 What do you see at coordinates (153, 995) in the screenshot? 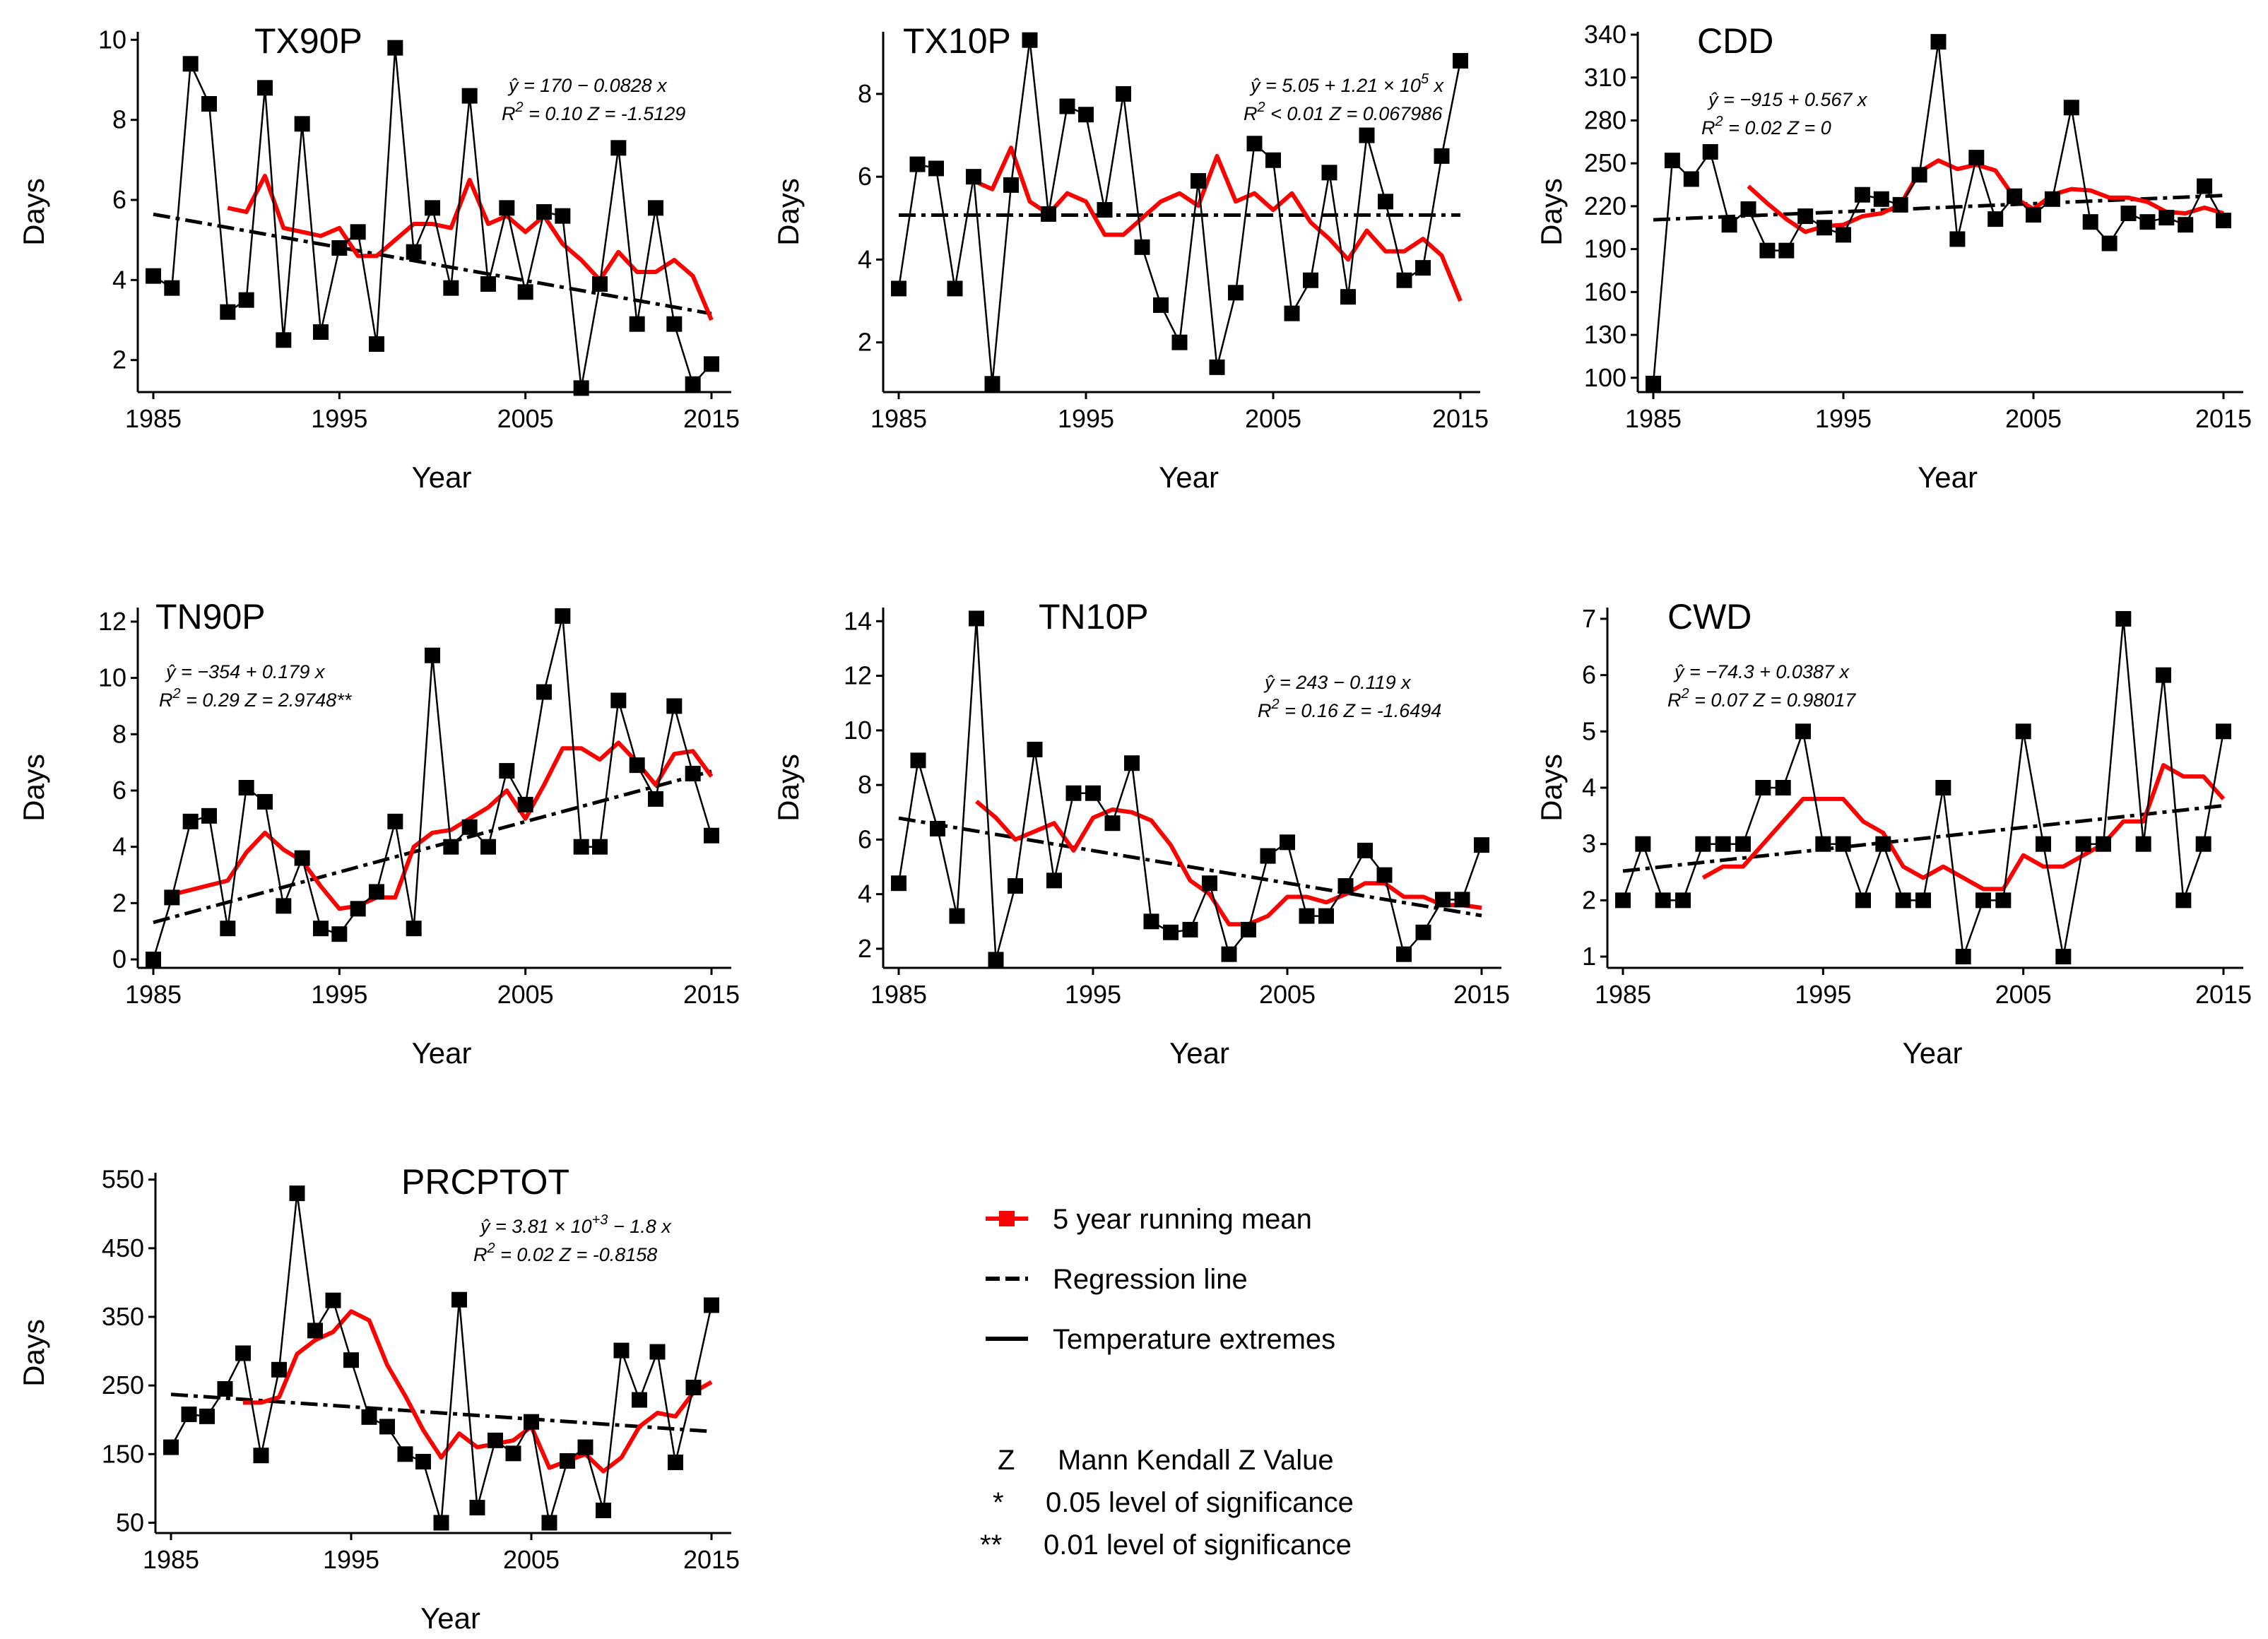
I see `x-tick-label: 1985` at bounding box center [153, 995].